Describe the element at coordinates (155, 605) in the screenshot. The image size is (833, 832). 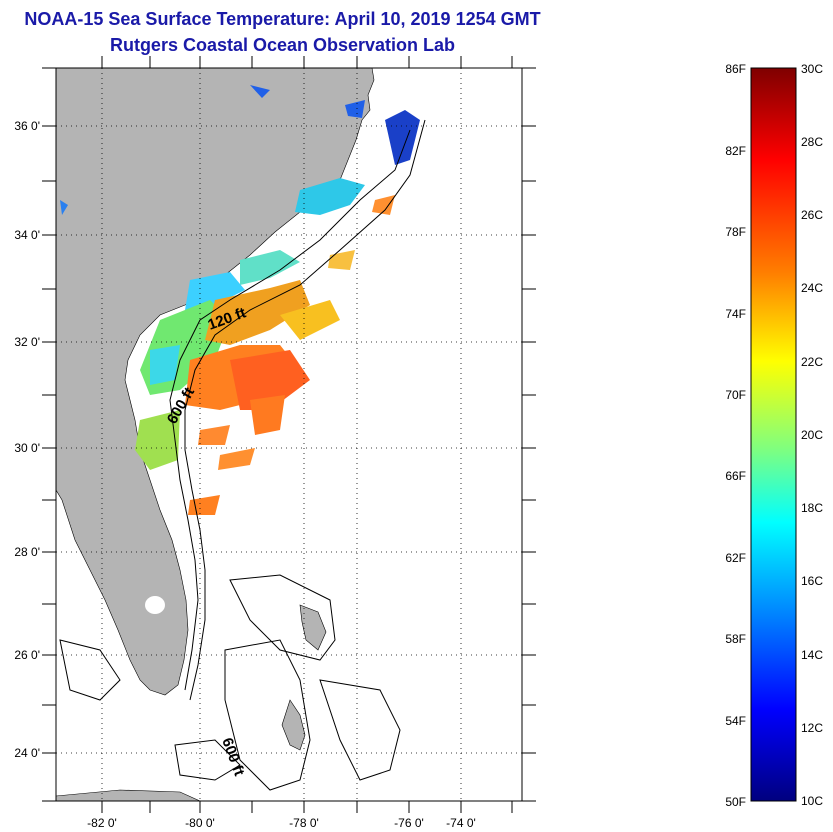
I see `lake-okeechobee` at that location.